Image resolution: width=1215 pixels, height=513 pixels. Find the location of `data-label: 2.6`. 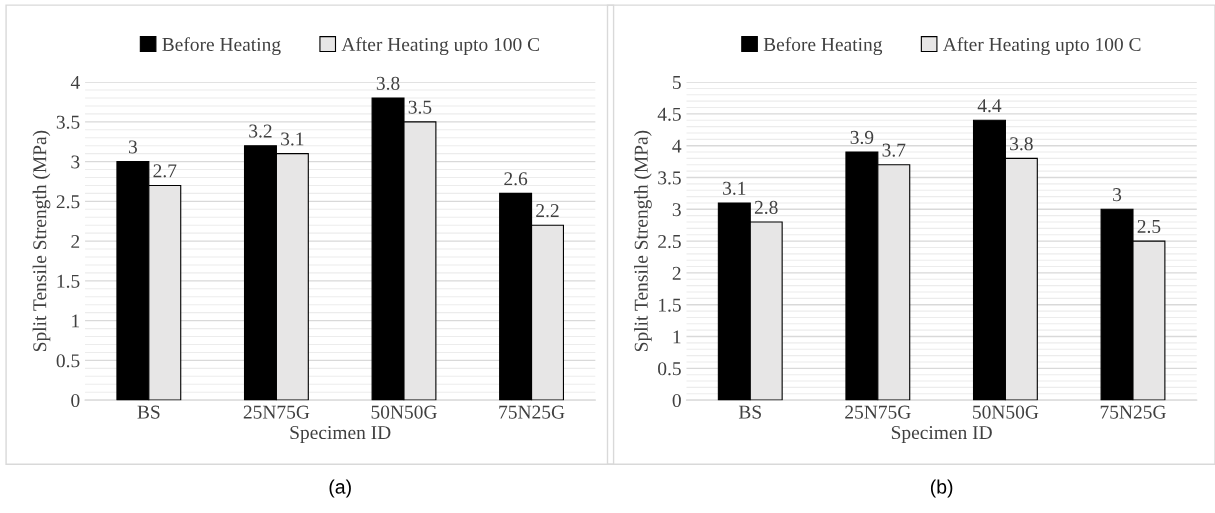

data-label: 2.6 is located at coordinates (516, 179).